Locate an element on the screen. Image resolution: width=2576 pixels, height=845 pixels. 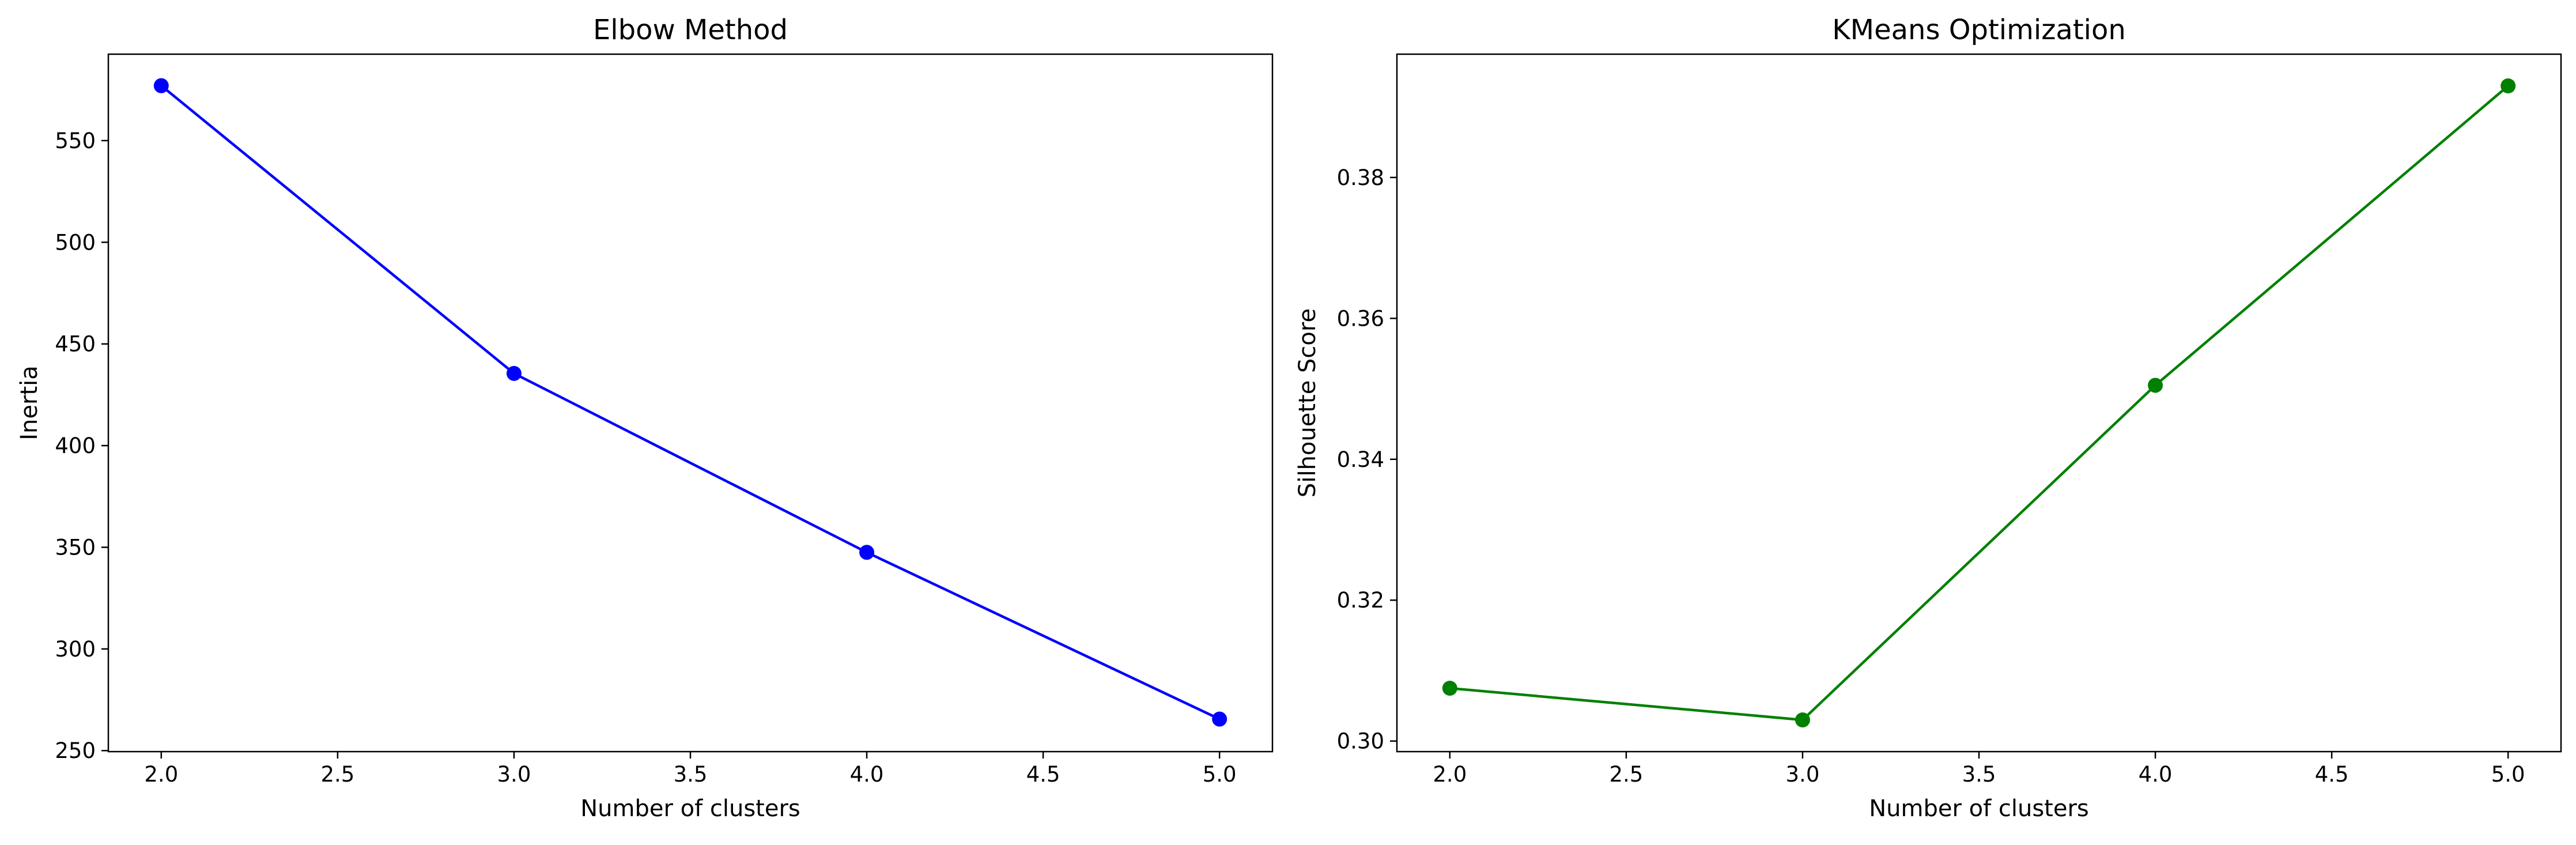
elbow-x-tick-label: 4.0 is located at coordinates (867, 774).